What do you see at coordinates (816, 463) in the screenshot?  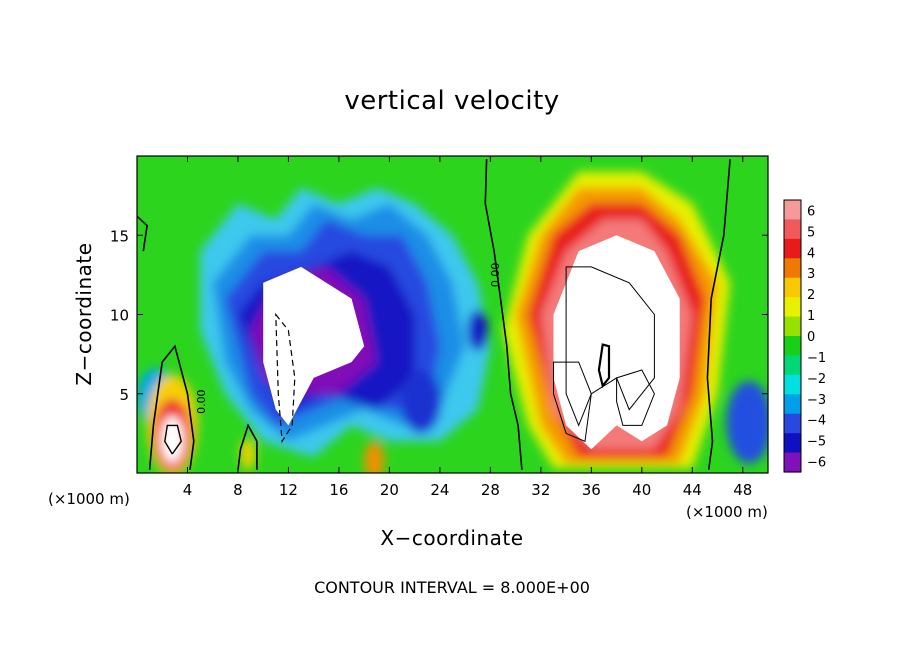 I see `colorbar-label: −6` at bounding box center [816, 463].